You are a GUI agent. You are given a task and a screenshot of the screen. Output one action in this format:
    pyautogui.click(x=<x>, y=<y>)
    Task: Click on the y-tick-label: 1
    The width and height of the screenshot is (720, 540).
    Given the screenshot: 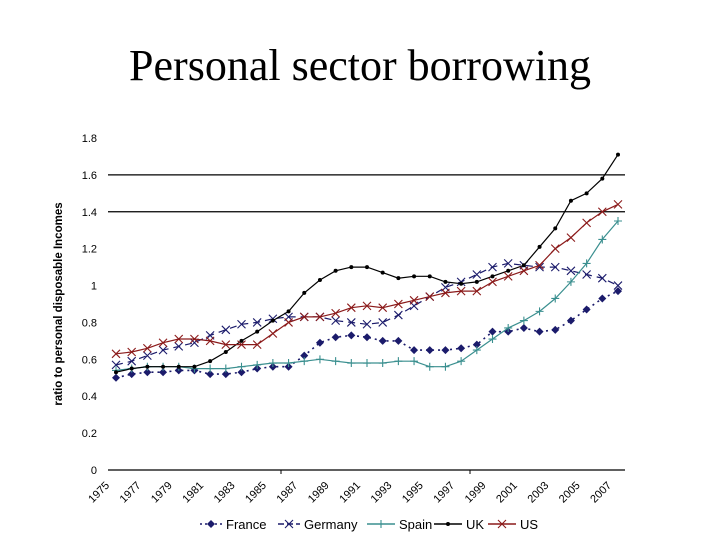 What is the action you would take?
    pyautogui.click(x=94, y=287)
    